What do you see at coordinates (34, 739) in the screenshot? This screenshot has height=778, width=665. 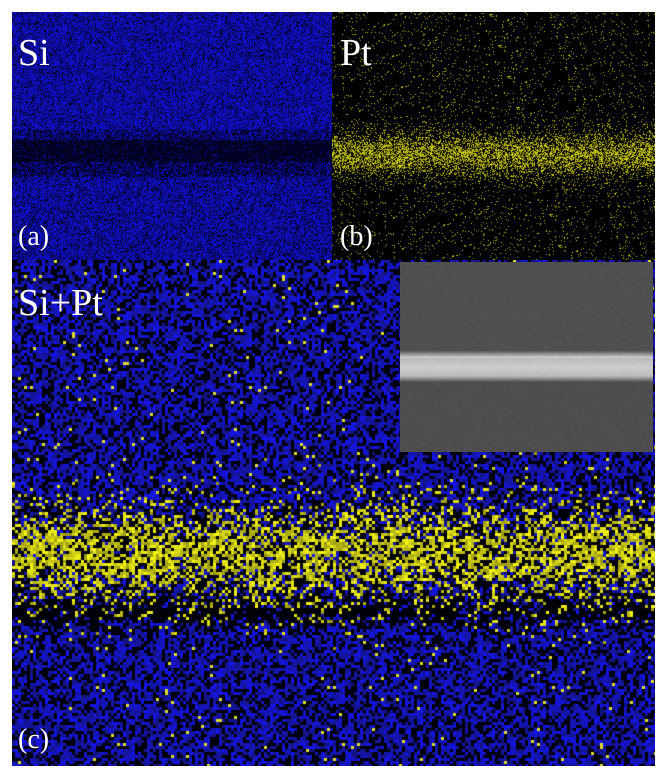 I see `panel-c-letter: (c)` at bounding box center [34, 739].